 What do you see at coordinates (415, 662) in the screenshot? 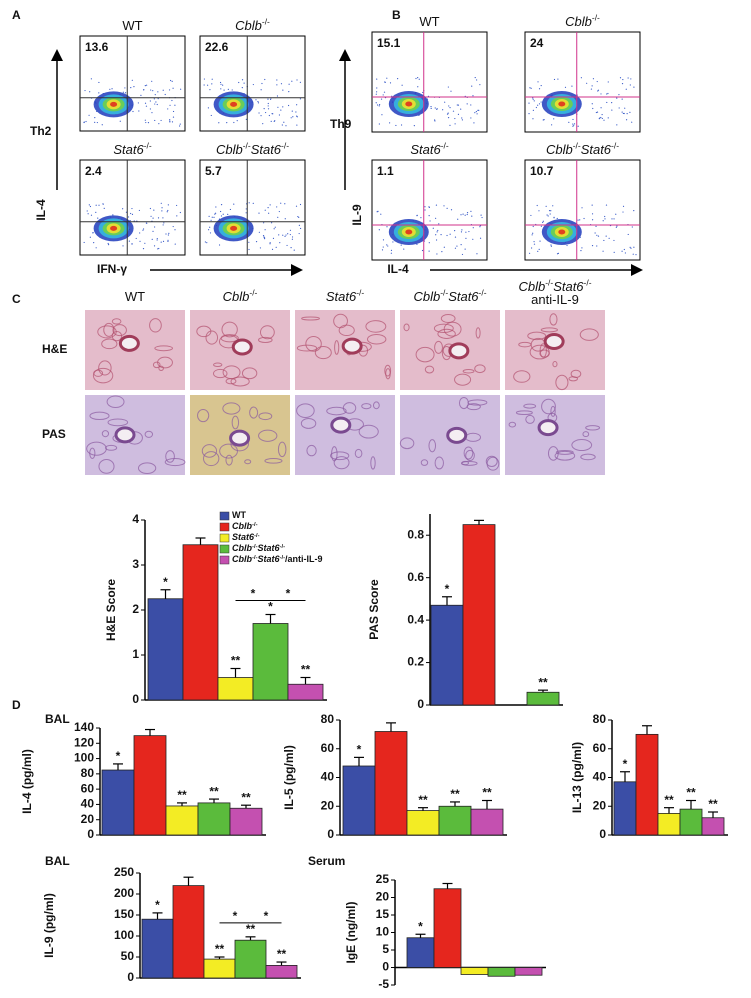
I see `y-tick-label: 0.2` at bounding box center [415, 662].